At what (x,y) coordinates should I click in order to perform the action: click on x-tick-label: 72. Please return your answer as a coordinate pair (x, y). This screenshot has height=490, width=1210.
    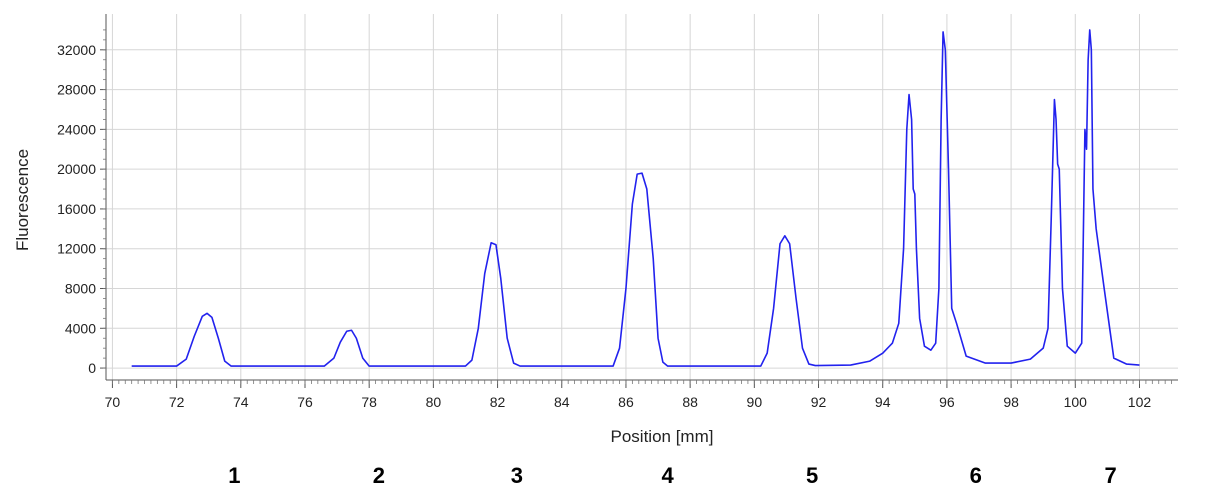
    Looking at the image, I should click on (177, 402).